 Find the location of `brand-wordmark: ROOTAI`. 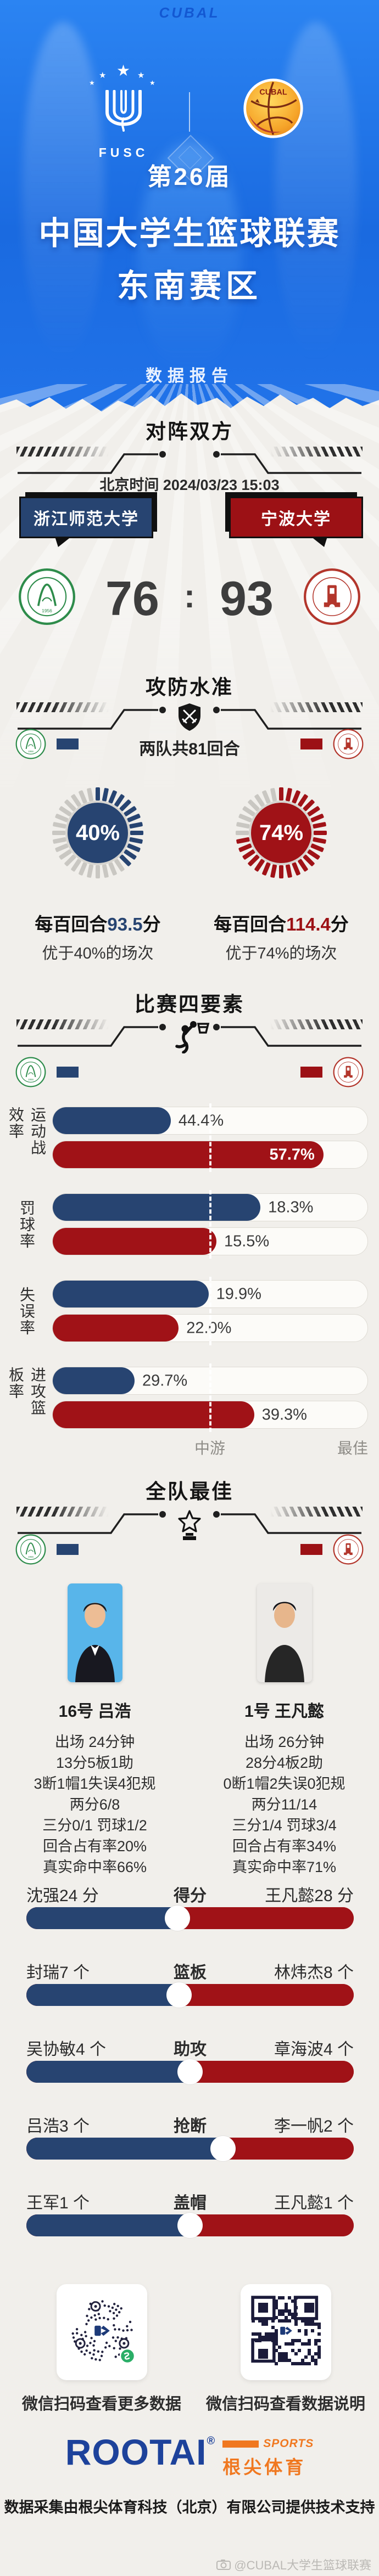

brand-wordmark: ROOTAI is located at coordinates (136, 2452).